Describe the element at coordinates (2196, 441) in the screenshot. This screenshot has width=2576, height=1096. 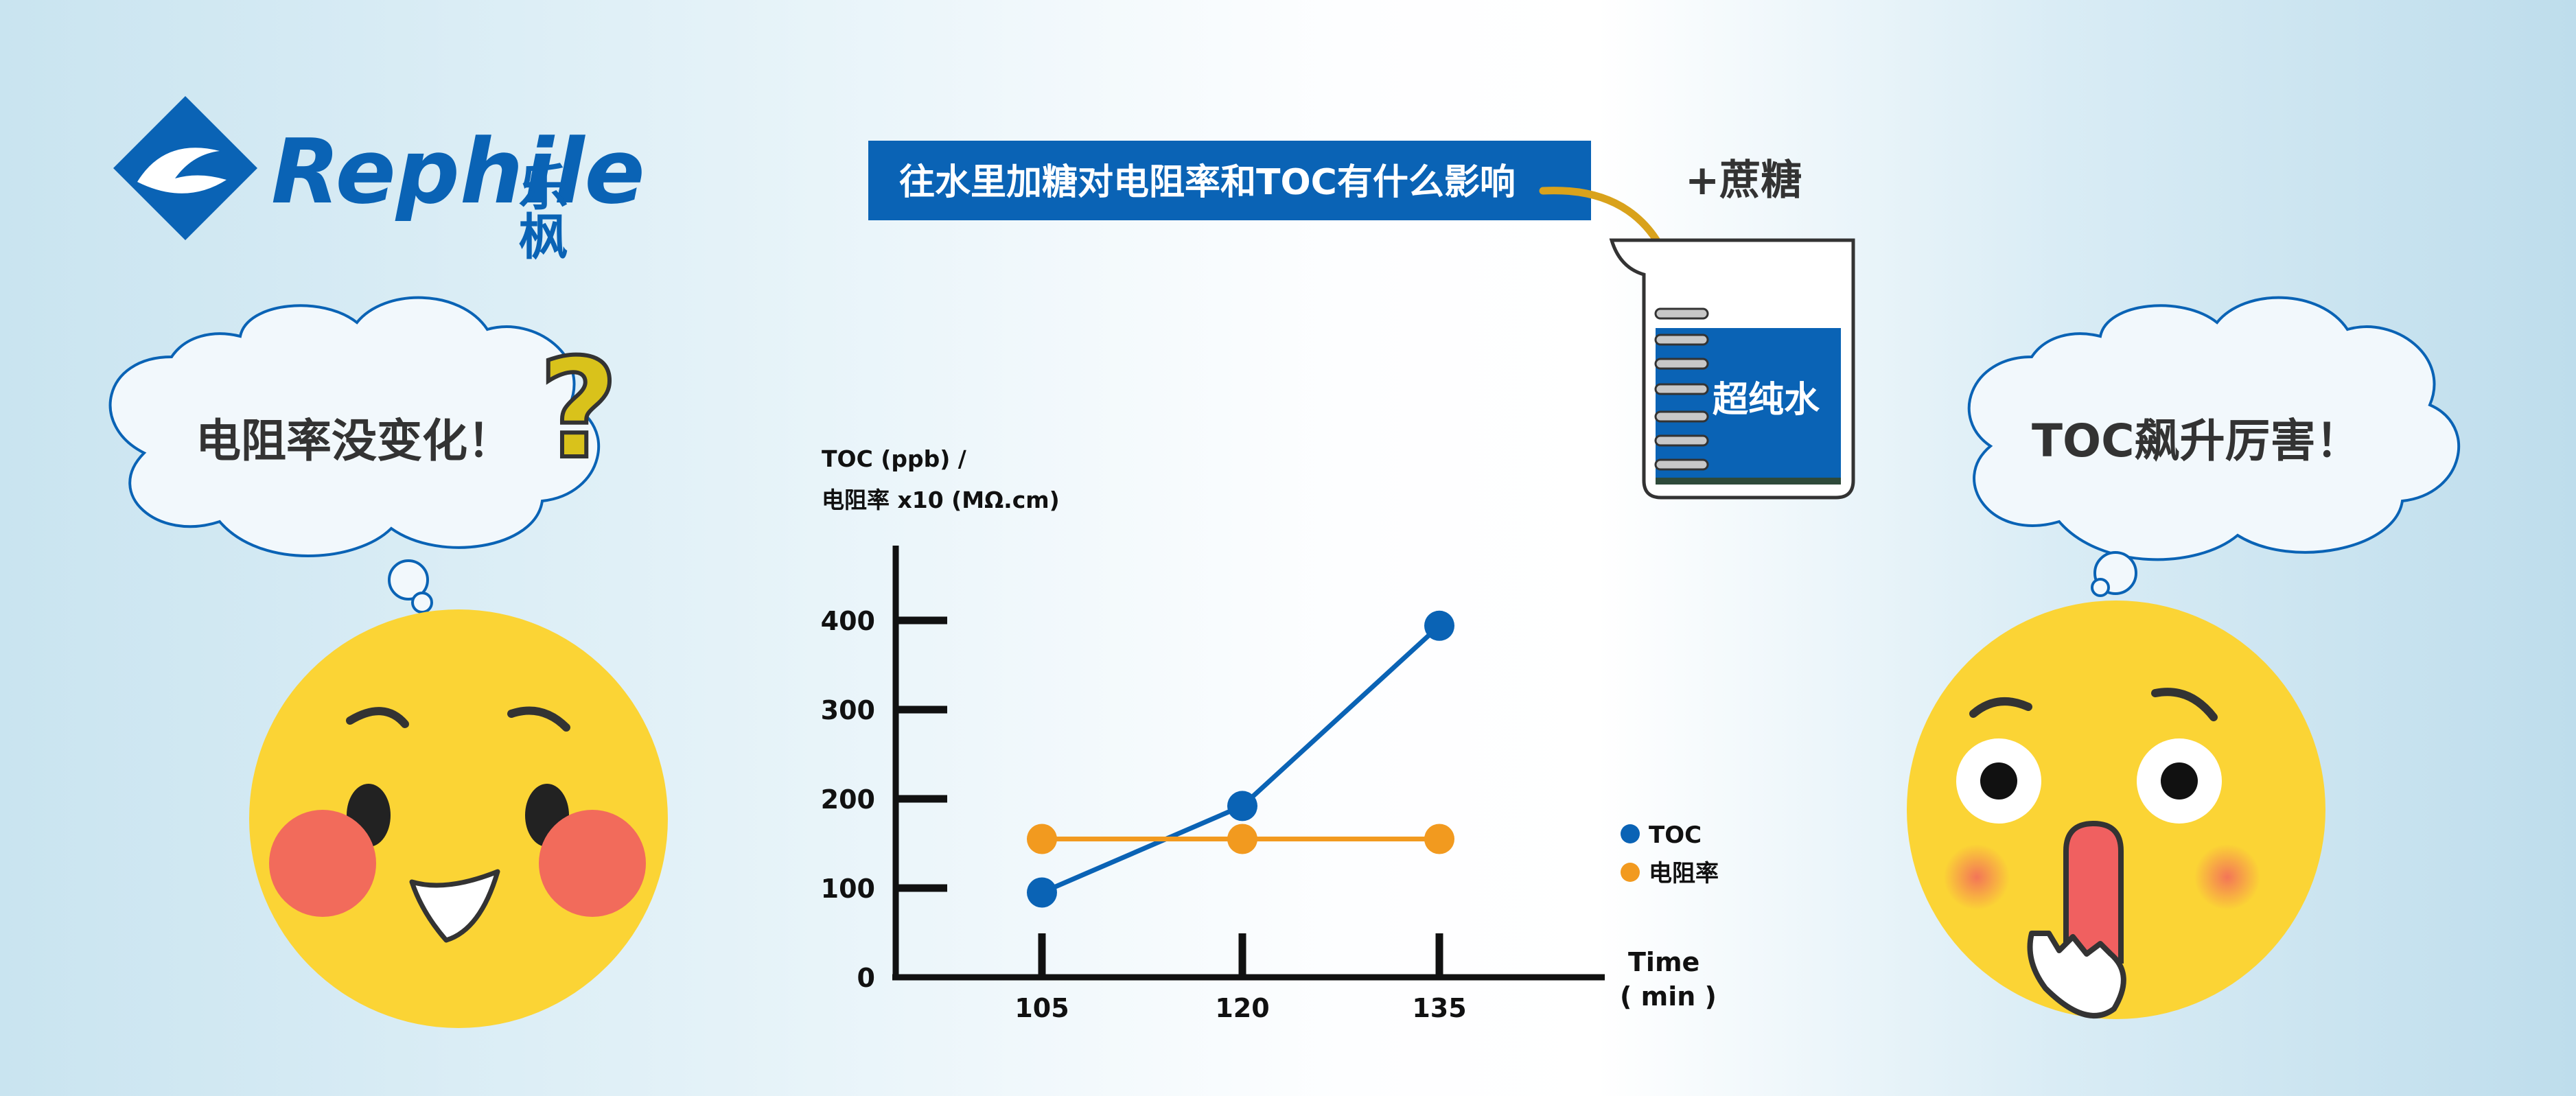
I see `right-thought-text: TOC飙升厉害！` at that location.